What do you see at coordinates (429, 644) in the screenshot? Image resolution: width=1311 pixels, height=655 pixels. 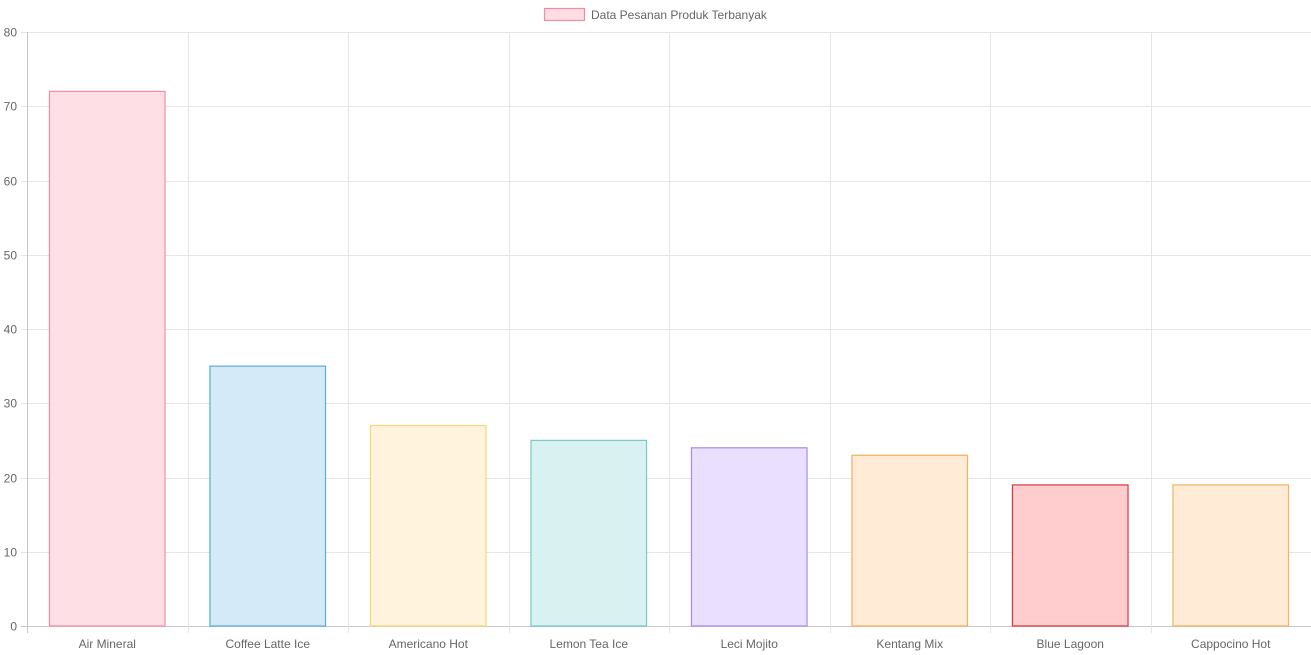 I see `x-tick-label: Americano Hot` at bounding box center [429, 644].